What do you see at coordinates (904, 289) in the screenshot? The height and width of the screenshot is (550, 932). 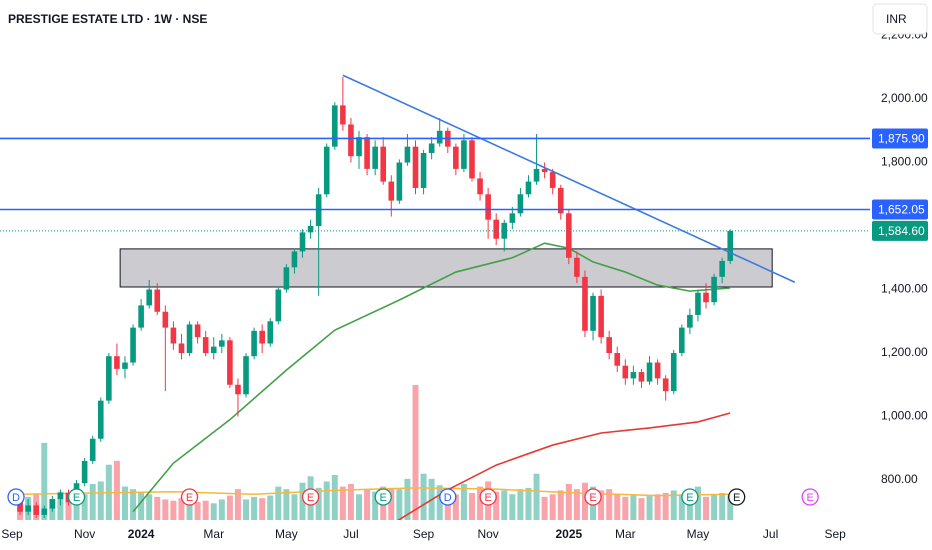 I see `y-tick-label: 1,400.00` at bounding box center [904, 289].